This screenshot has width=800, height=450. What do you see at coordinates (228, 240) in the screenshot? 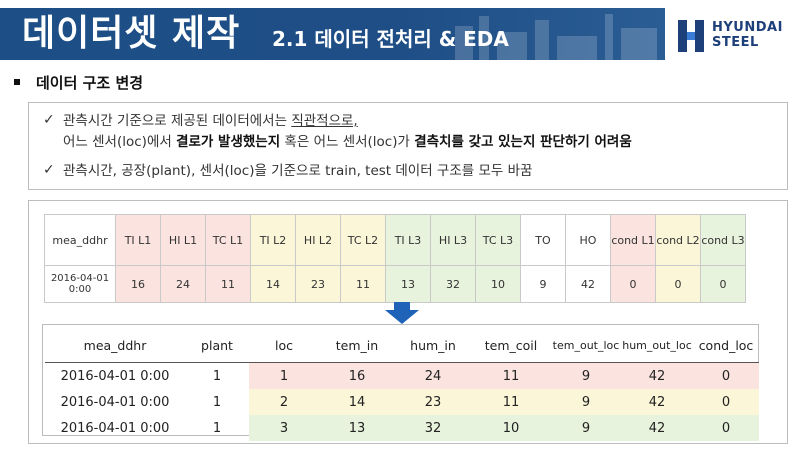
I see `table-header-cell: TC L1` at bounding box center [228, 240].